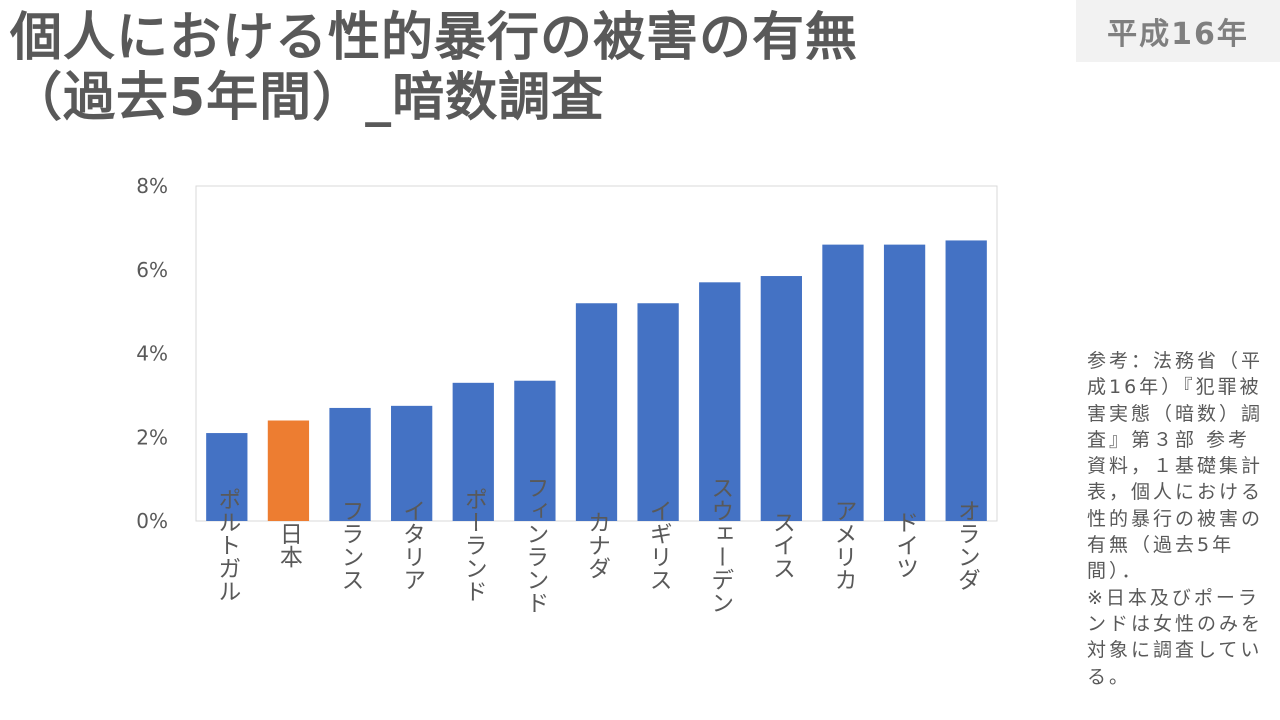 This screenshot has width=1280, height=720. I want to click on category-label: カナダ, so click(597, 545).